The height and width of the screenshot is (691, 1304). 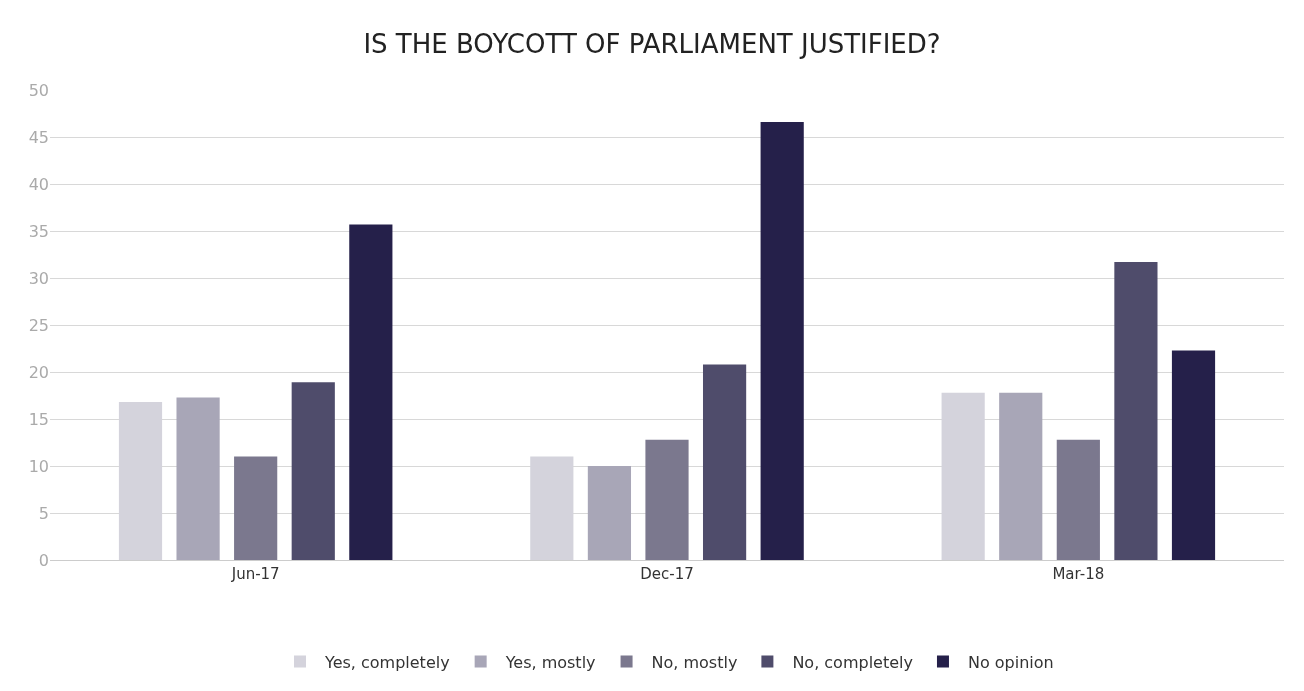 What do you see at coordinates (652, 43) in the screenshot?
I see `chart-title: IS THE BOYCOTT OF PARLIAMENT JUSTIFIED?` at bounding box center [652, 43].